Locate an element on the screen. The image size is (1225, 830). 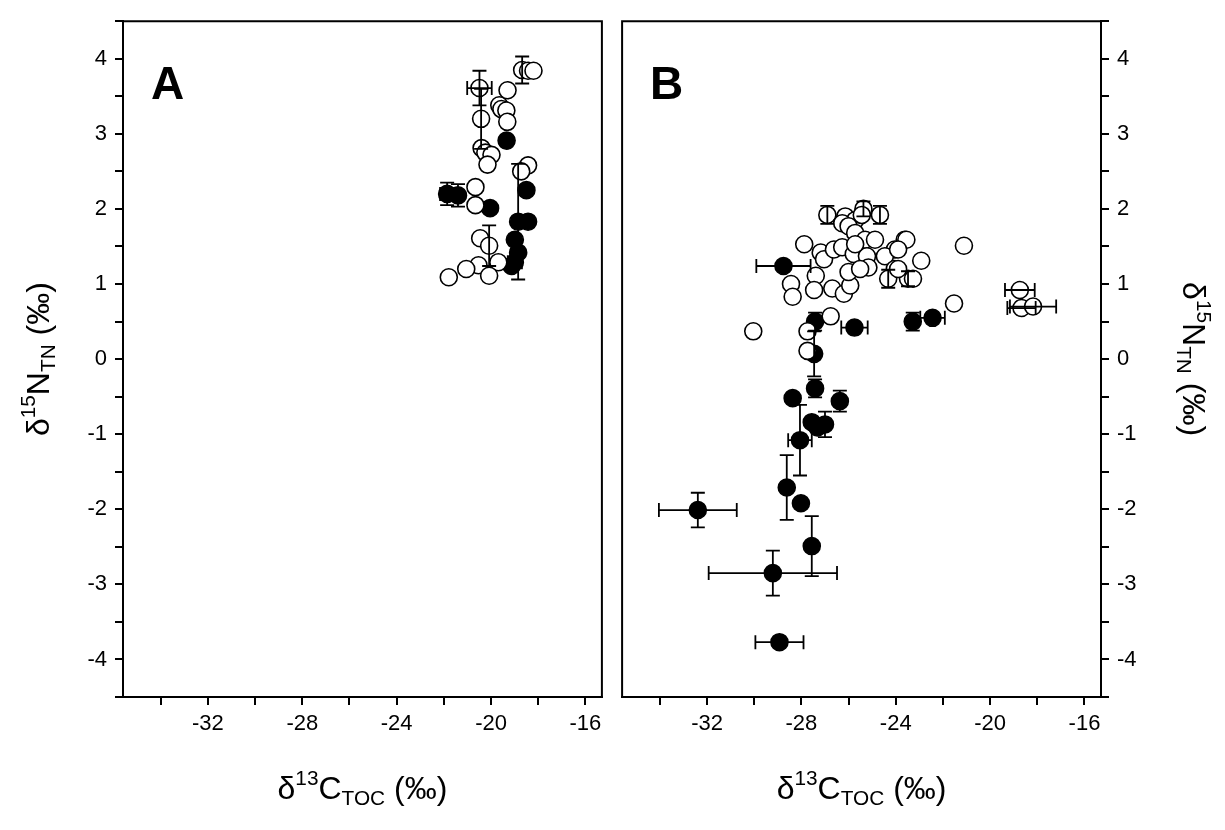
text: B is located at coordinates (667, 82).